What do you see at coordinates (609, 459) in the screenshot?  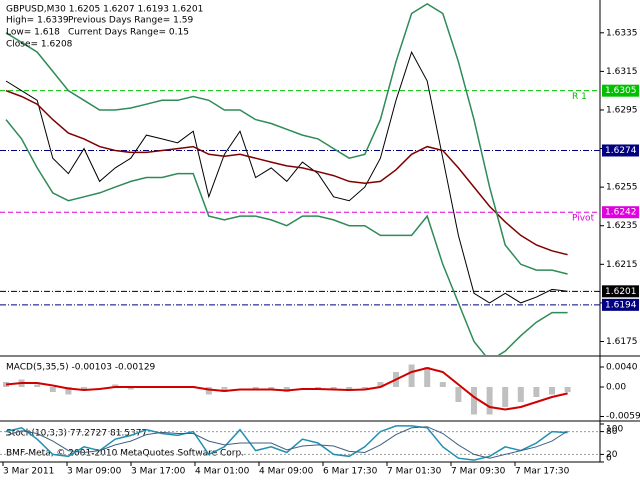 I see `y-tick-label: 0` at bounding box center [609, 459].